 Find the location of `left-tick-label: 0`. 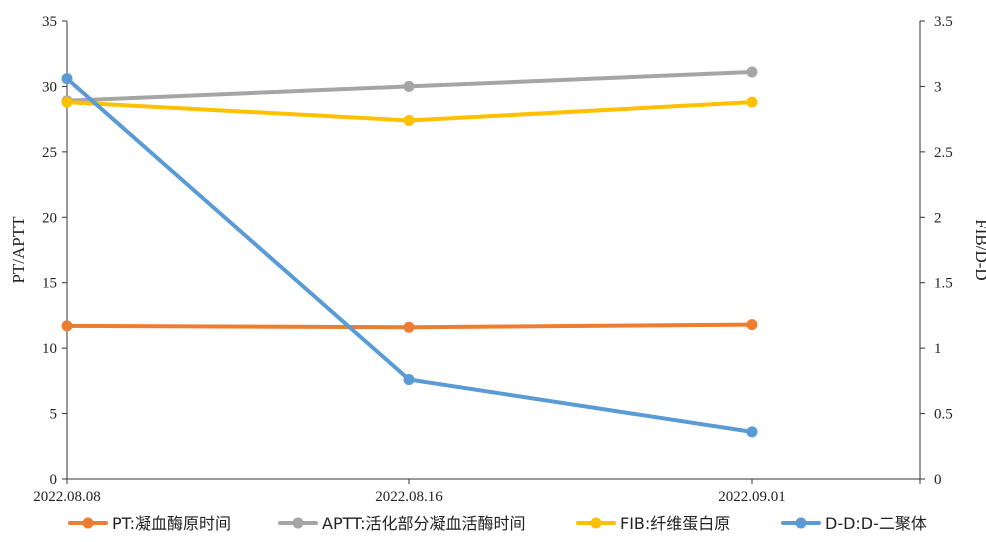

left-tick-label: 0 is located at coordinates (54, 480).